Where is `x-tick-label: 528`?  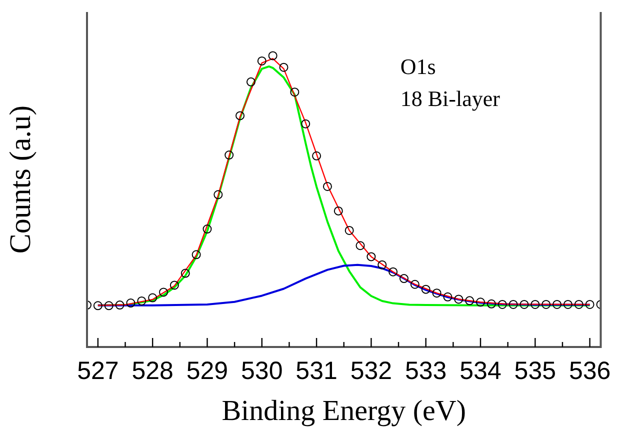
x-tick-label: 528 is located at coordinates (153, 370).